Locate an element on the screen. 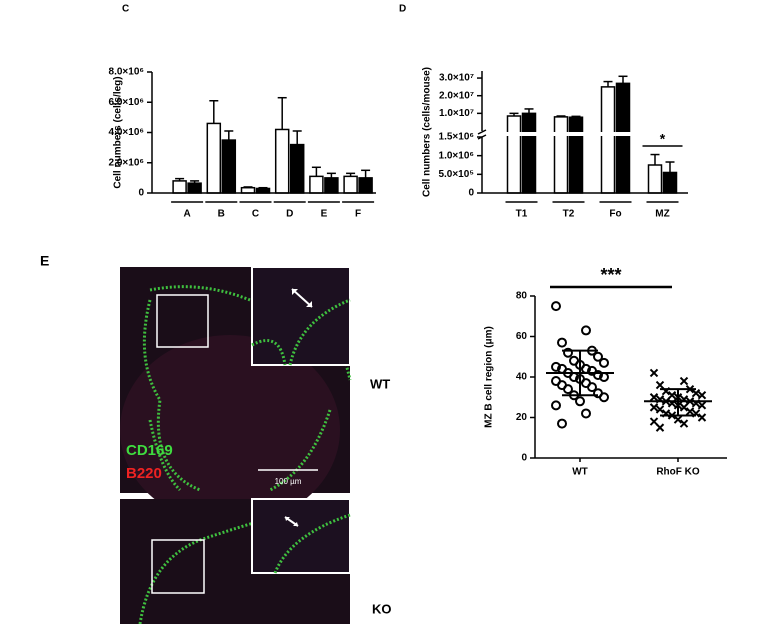 The image size is (780, 624). panel-label: D is located at coordinates (402, 9).